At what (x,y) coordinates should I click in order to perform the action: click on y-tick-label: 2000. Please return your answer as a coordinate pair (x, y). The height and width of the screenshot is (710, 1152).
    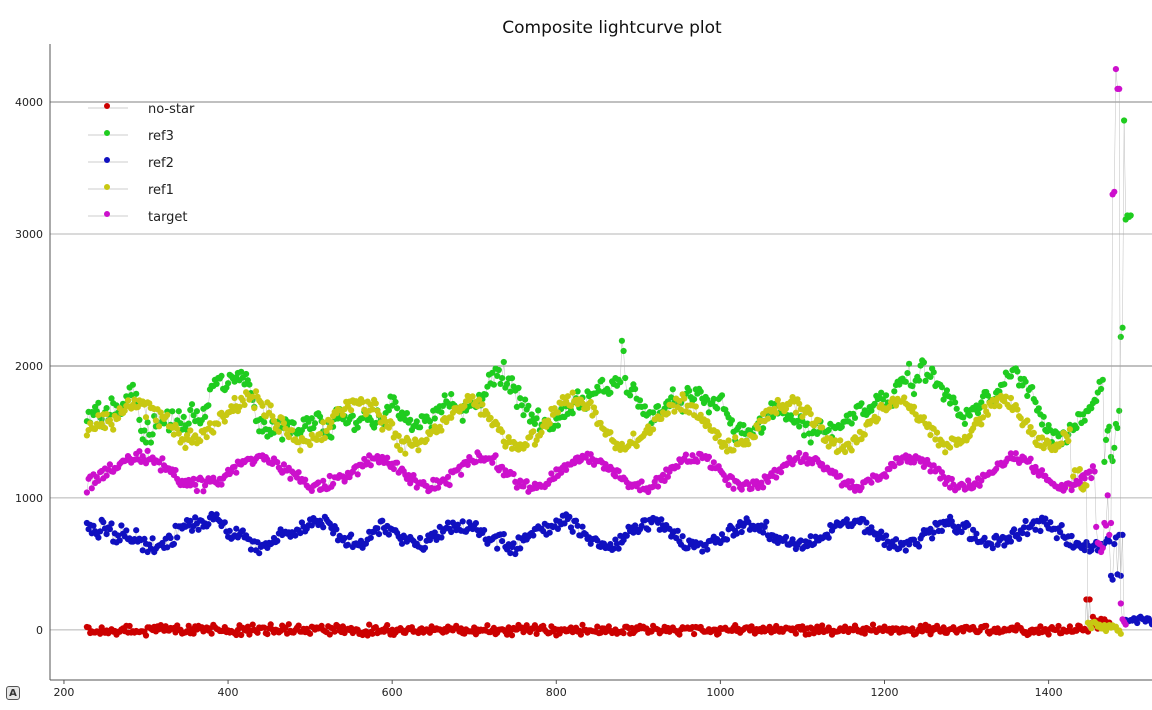
    Looking at the image, I should click on (29, 366).